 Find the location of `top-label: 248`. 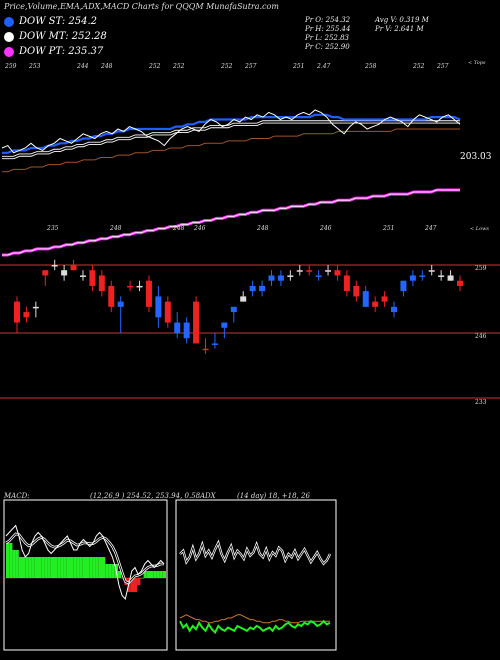

top-label: 248 is located at coordinates (106, 66).